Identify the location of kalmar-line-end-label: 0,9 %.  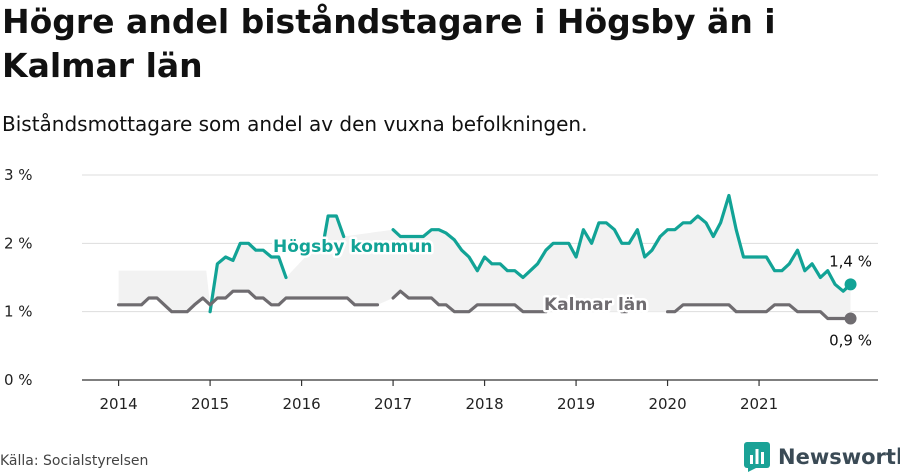
(850, 341).